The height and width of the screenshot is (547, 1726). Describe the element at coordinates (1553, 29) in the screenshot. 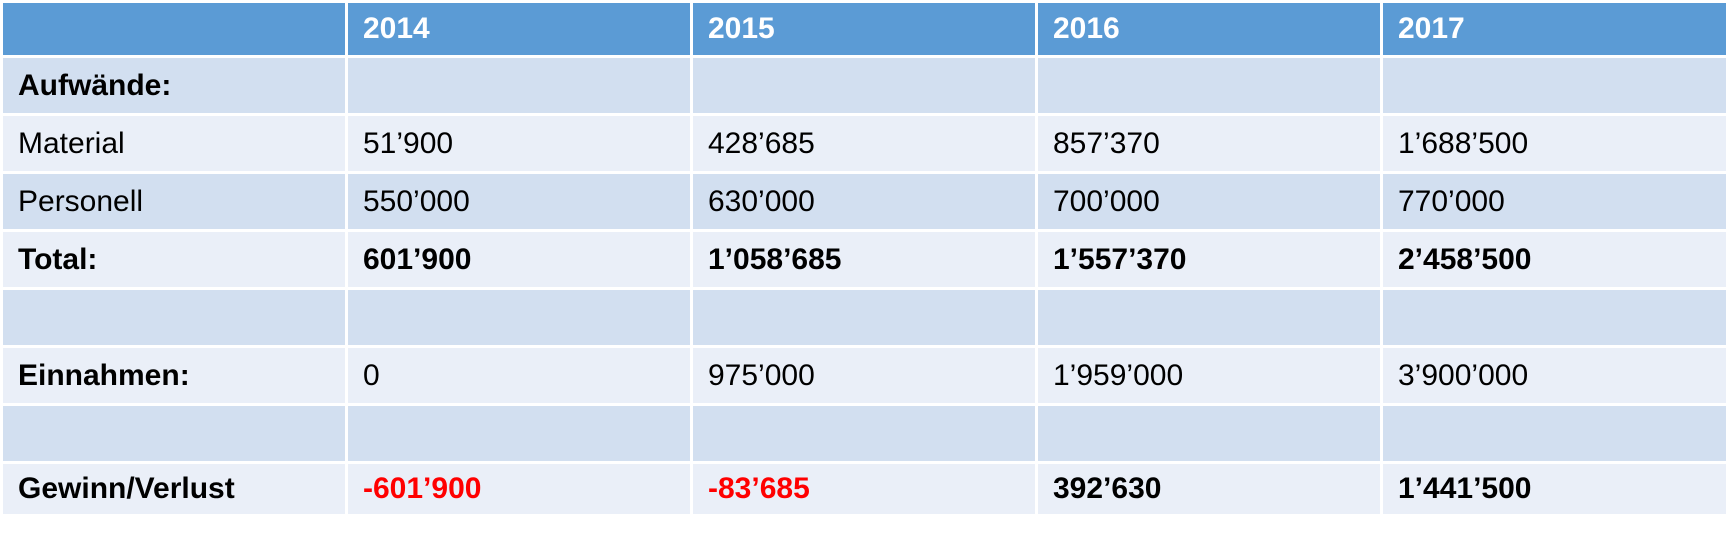

I see `header-cell-2017: 2017` at that location.